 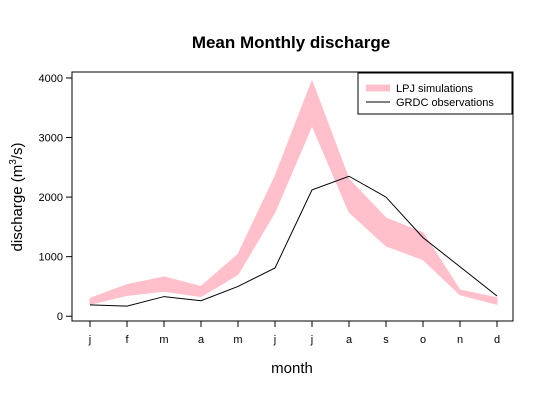 What do you see at coordinates (163, 340) in the screenshot?
I see `x-tick-label-3: m` at bounding box center [163, 340].